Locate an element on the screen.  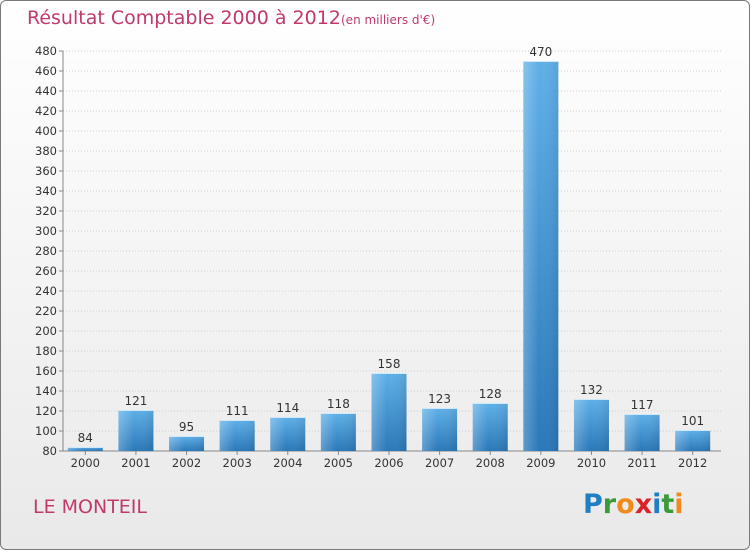
x-tick-label: 2009 is located at coordinates (540, 463).